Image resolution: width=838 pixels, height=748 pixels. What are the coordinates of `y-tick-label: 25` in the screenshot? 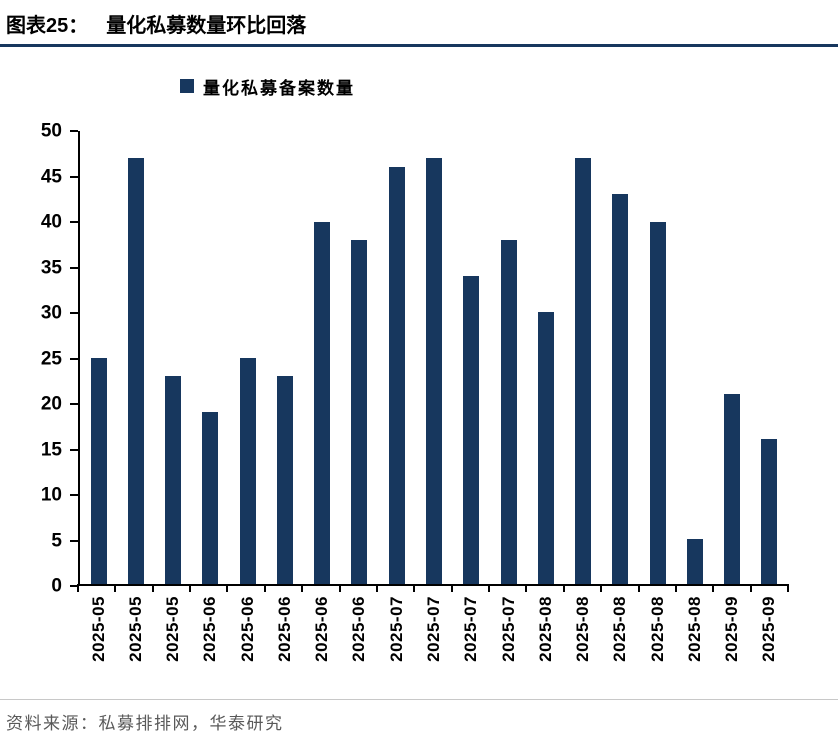 It's located at (51, 358).